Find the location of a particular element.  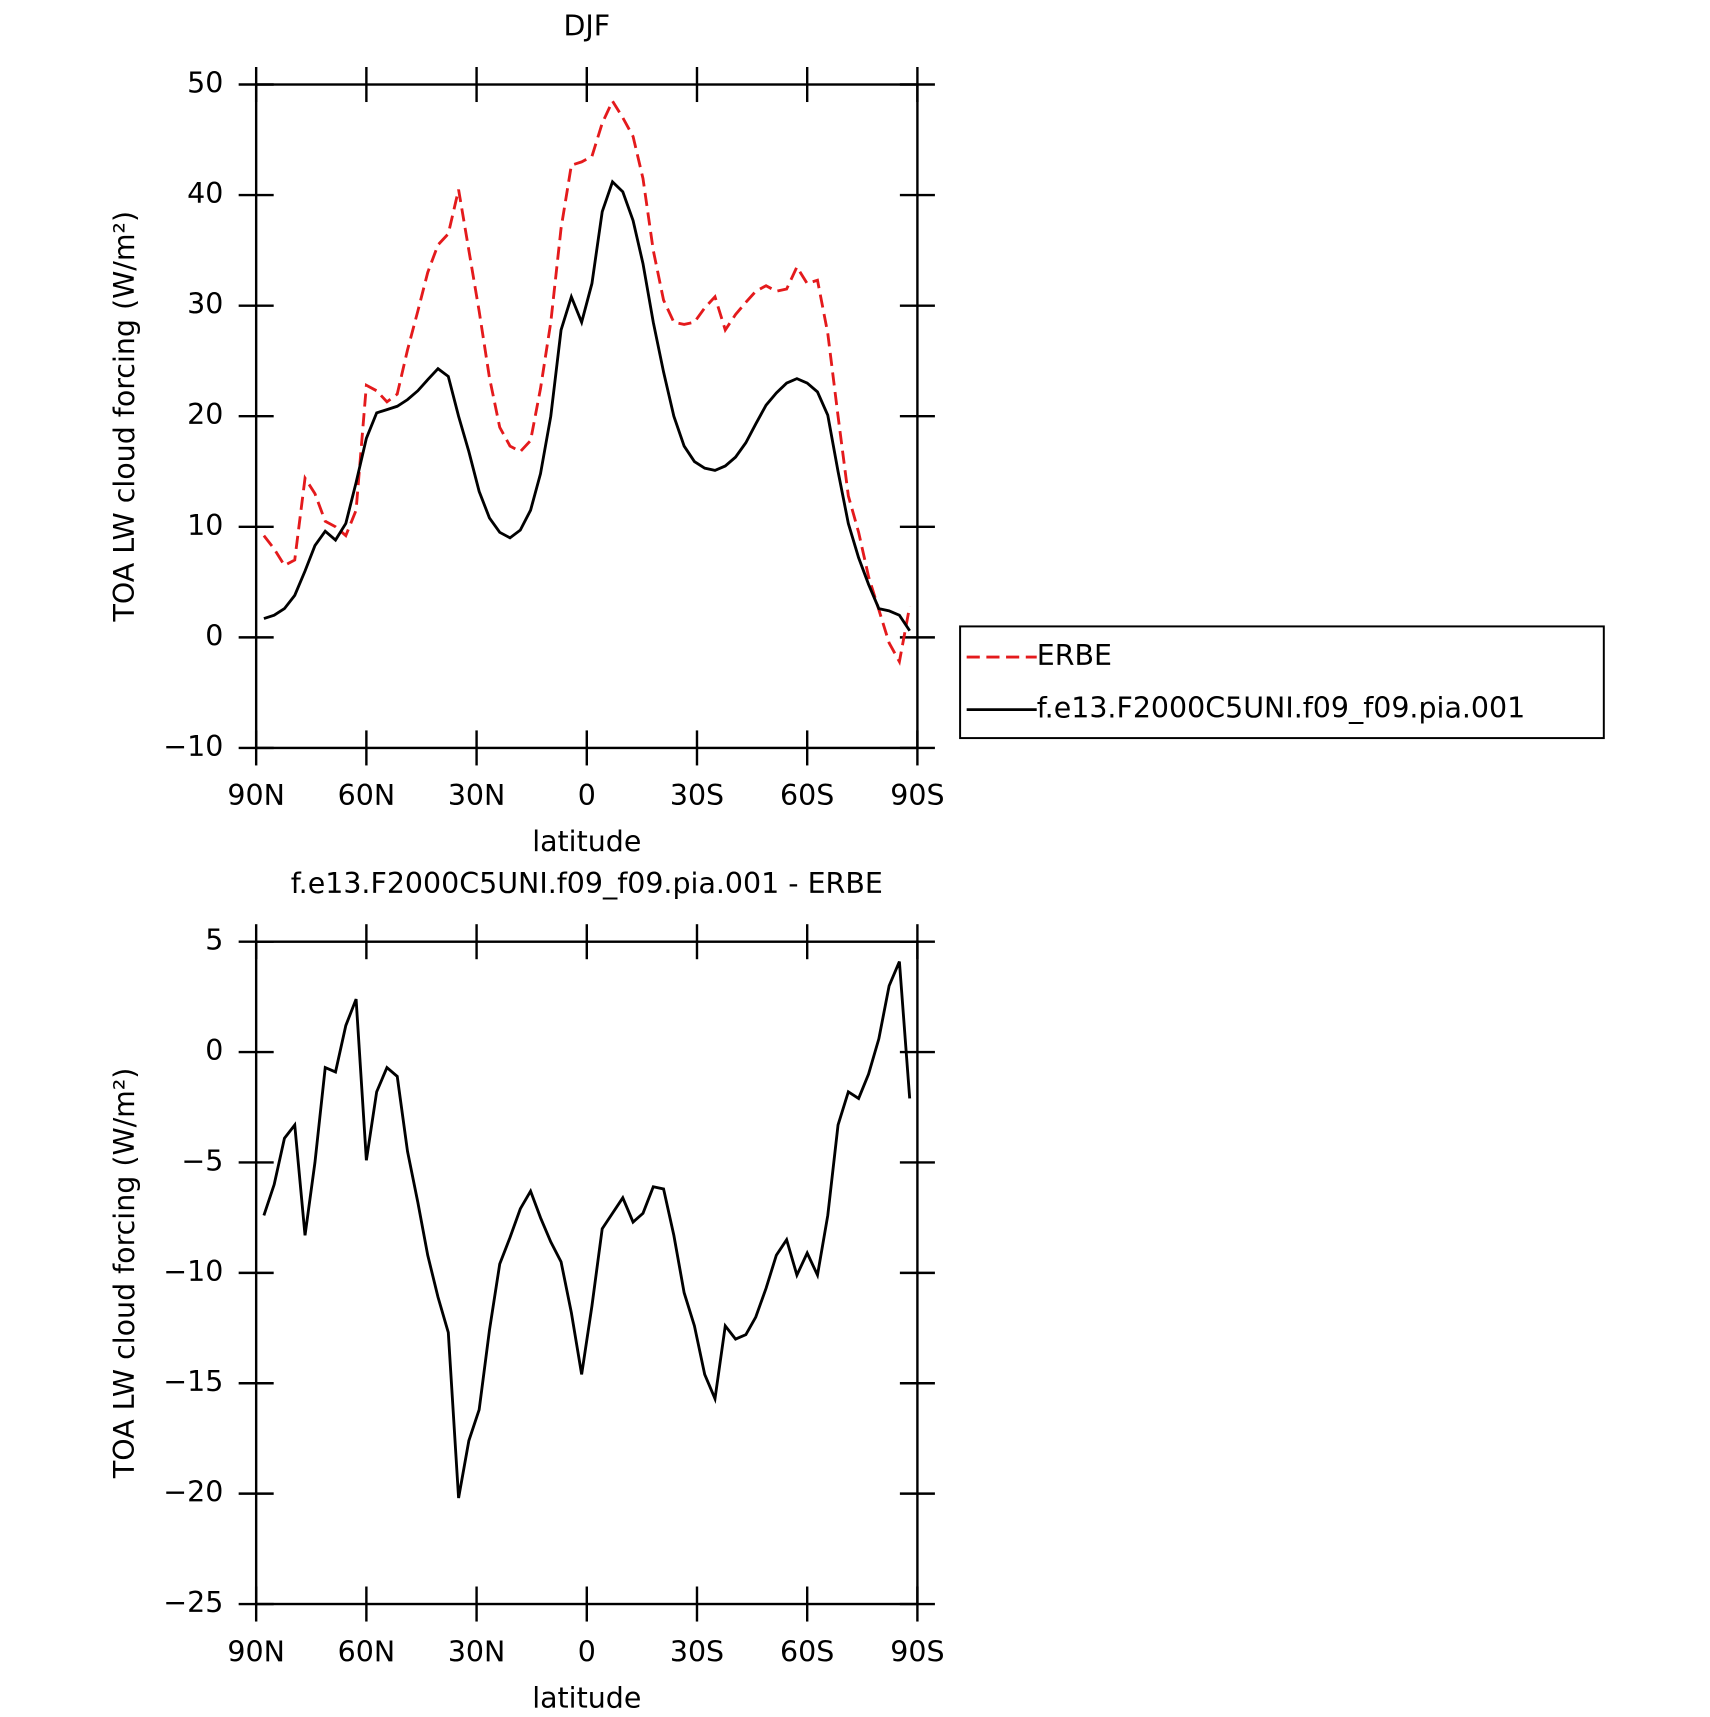

y-tick-label: −5 is located at coordinates (202, 1160).